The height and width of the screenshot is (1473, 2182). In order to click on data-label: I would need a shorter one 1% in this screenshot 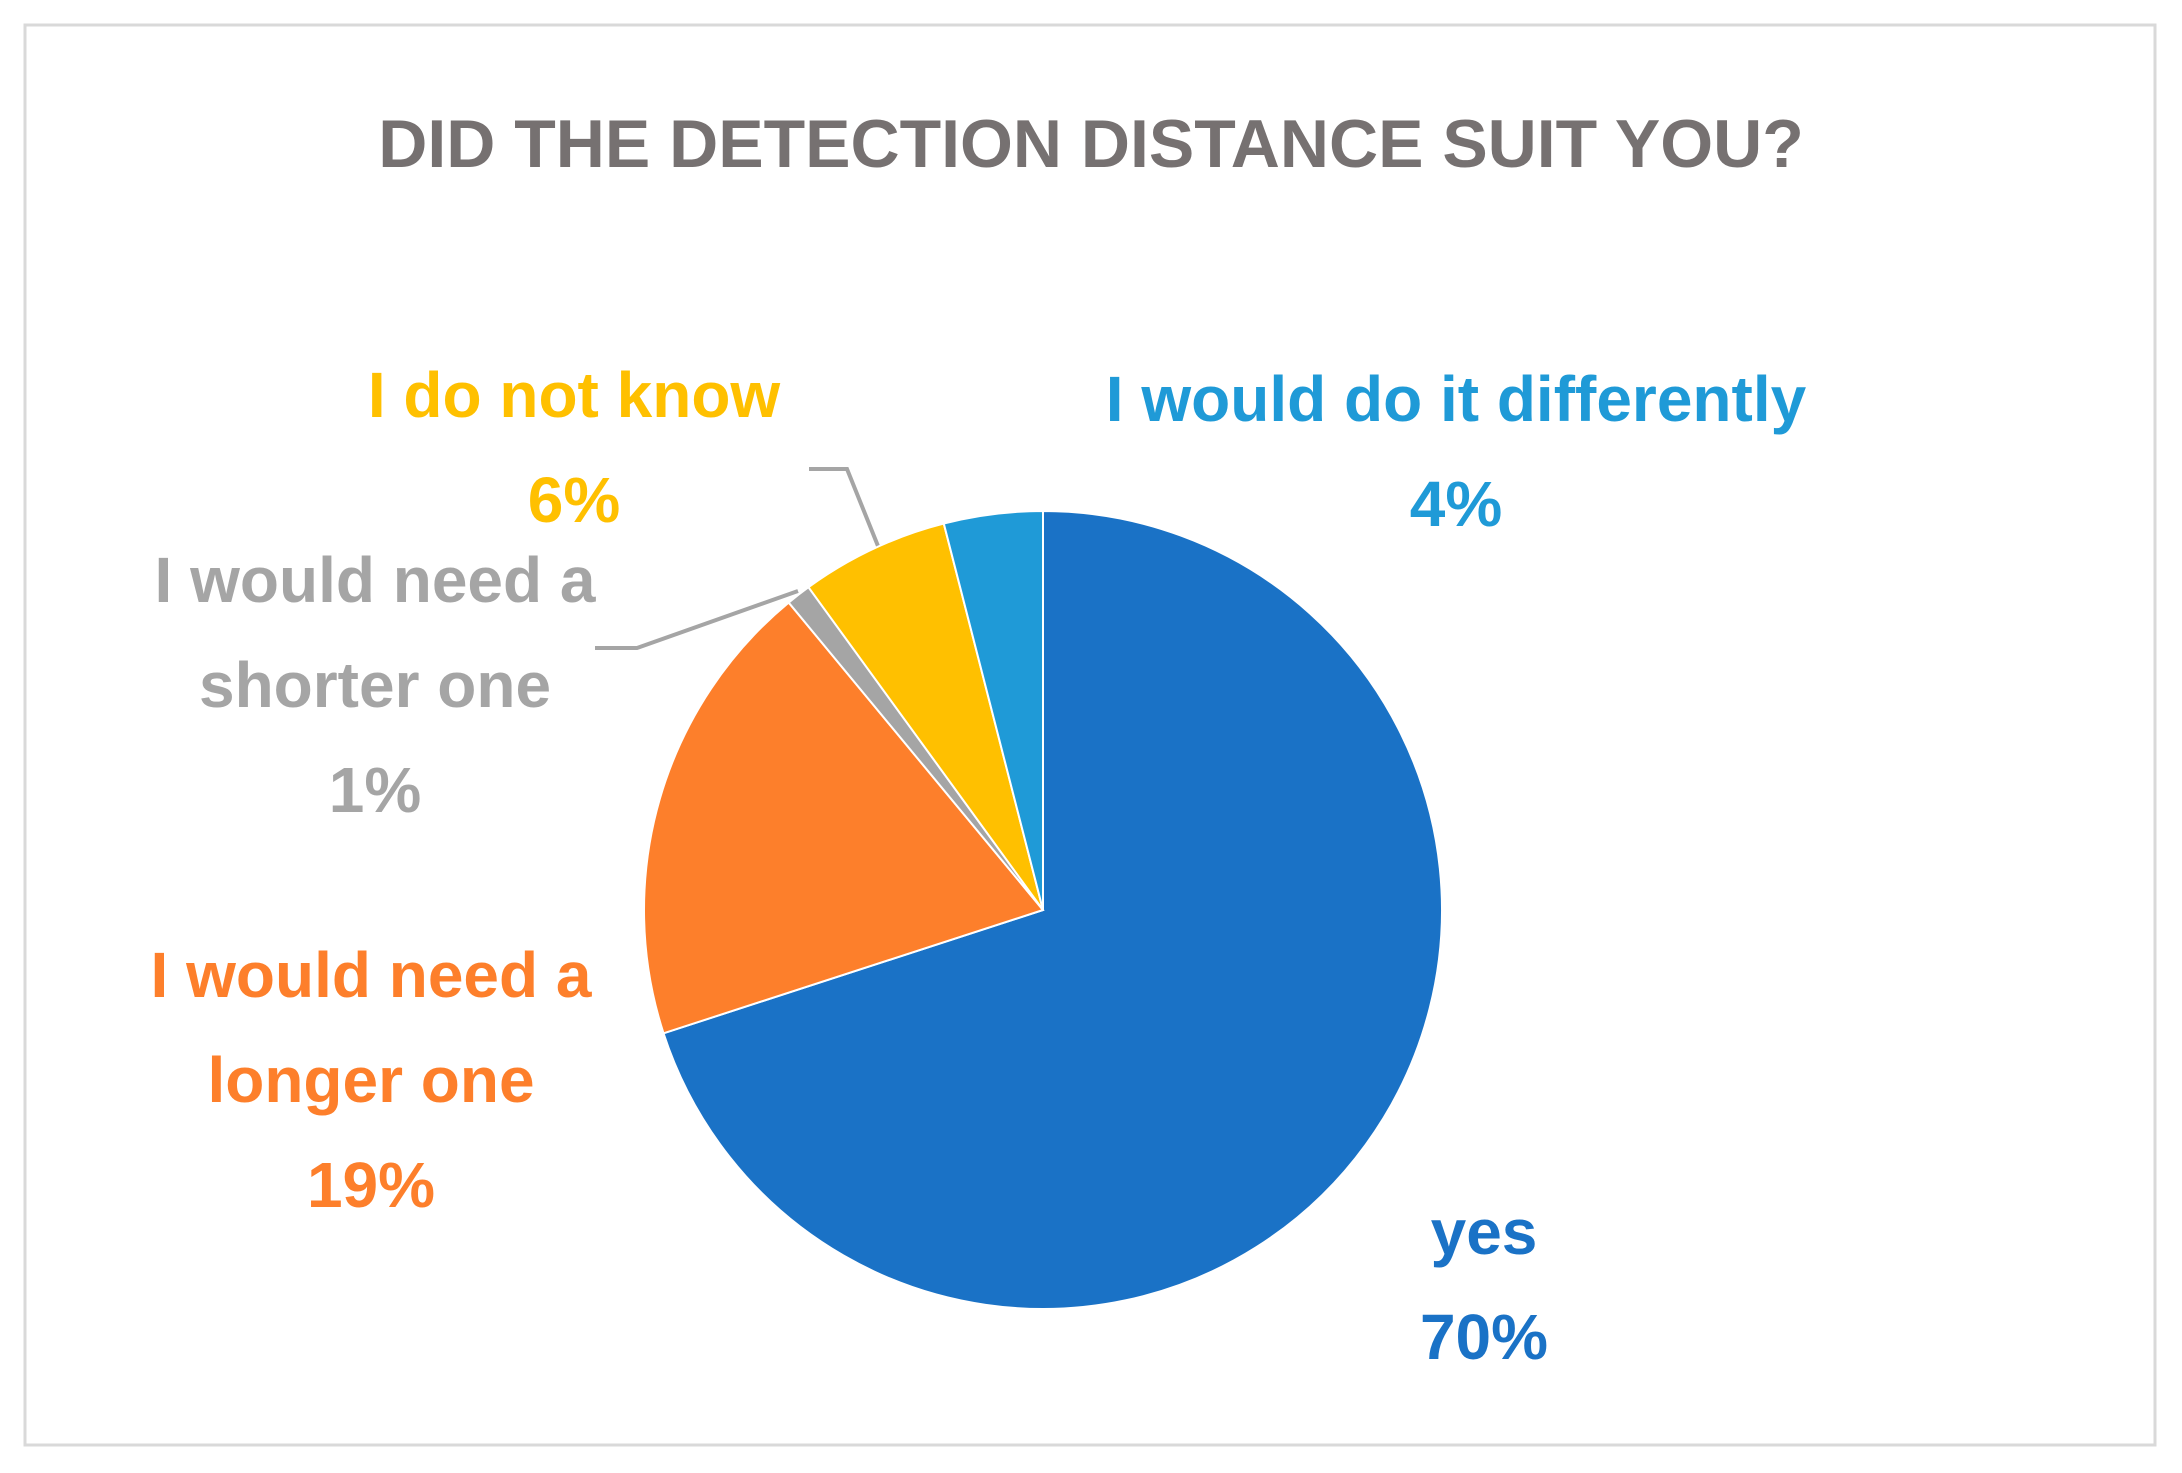, I will do `click(375, 685)`.